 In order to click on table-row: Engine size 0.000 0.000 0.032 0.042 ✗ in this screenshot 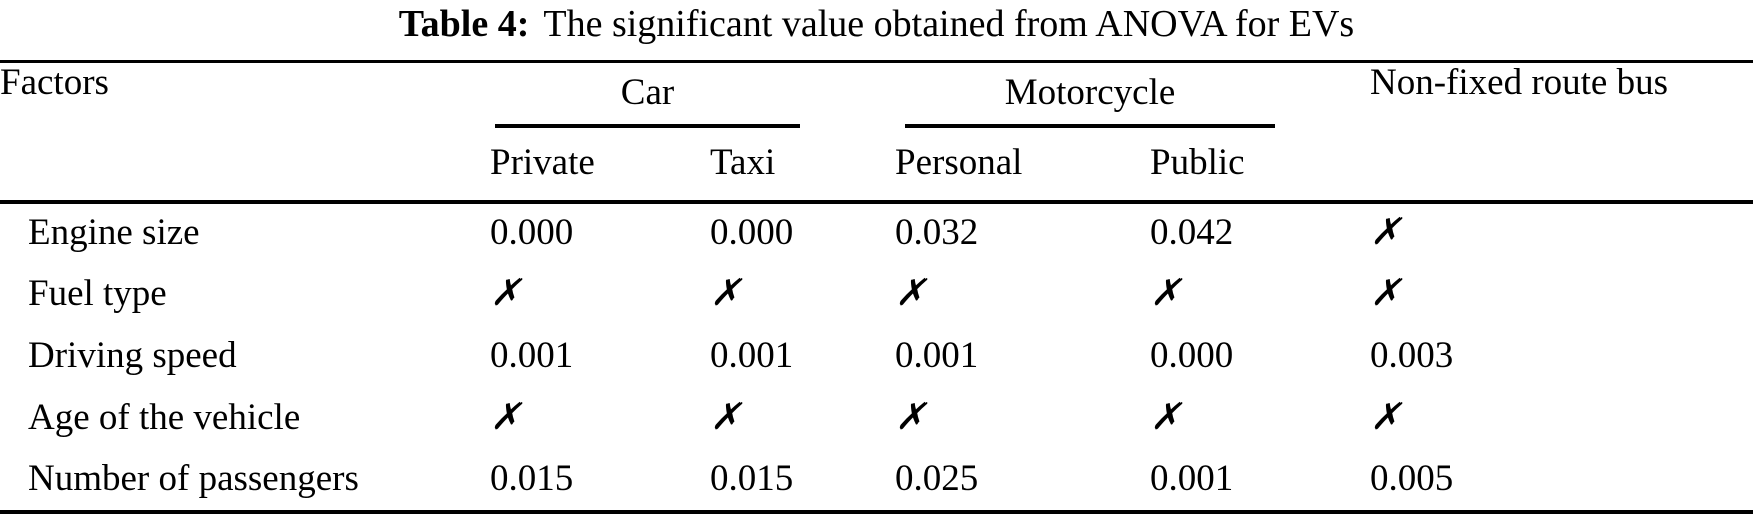, I will do `click(876, 233)`.